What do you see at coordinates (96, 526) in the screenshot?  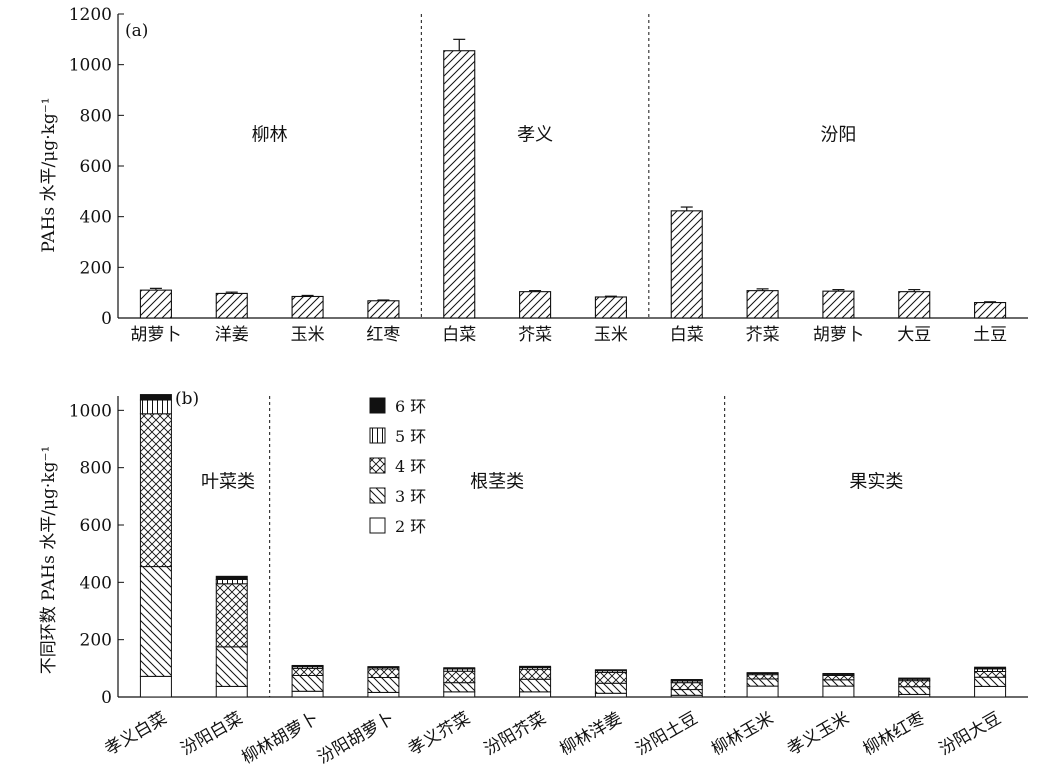 I see `panel-b-y-tick-label: 600` at bounding box center [96, 526].